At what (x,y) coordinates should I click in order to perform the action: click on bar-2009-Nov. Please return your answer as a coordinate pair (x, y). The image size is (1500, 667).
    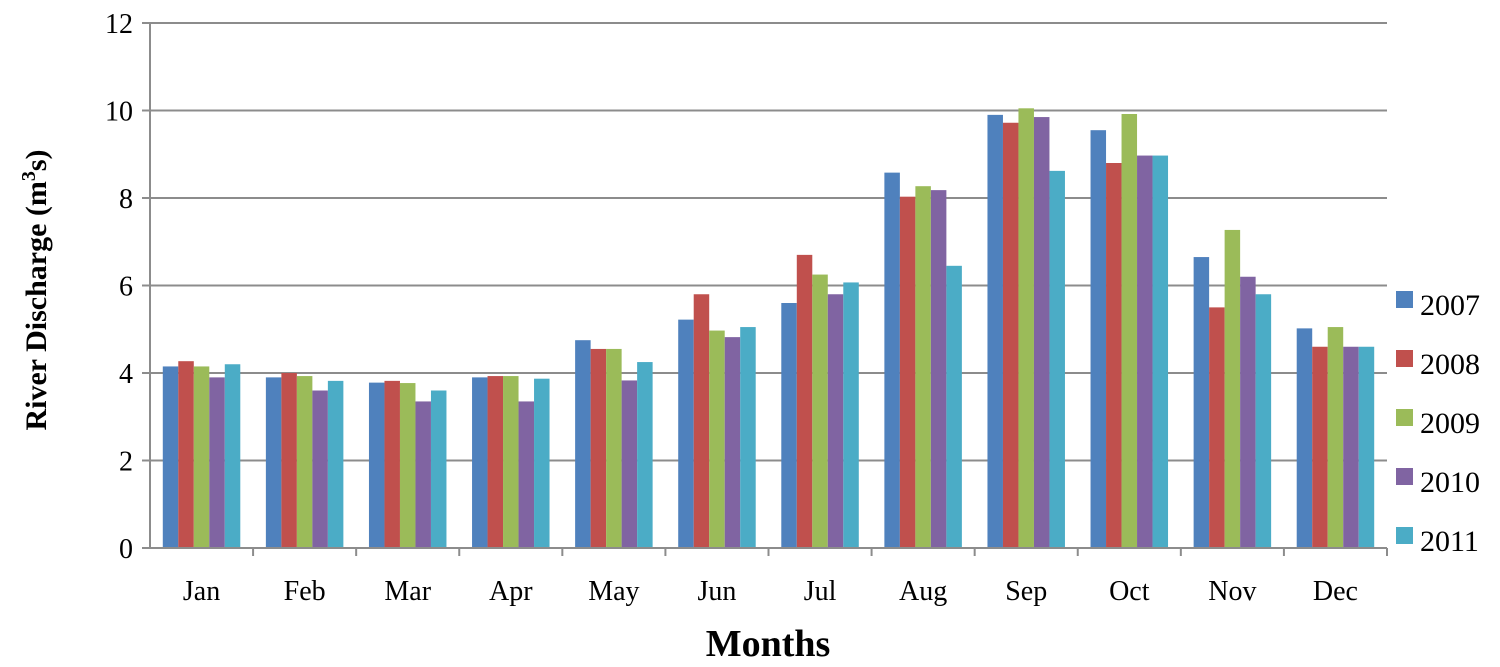
    Looking at the image, I should click on (1232, 388).